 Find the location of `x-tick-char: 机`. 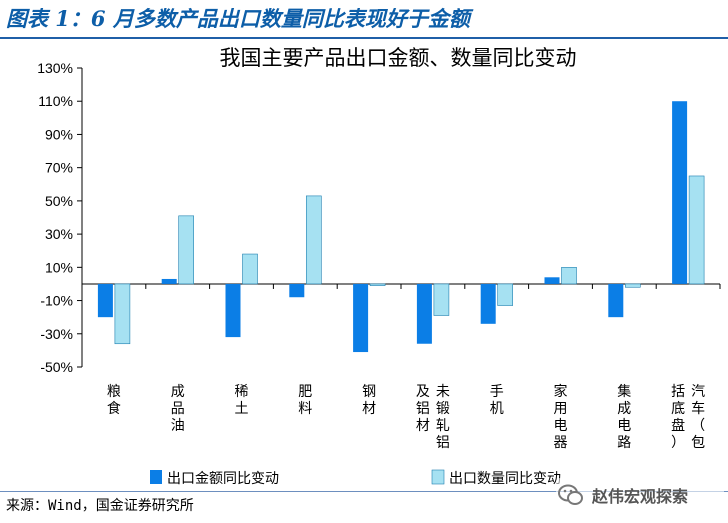

x-tick-char: 机 is located at coordinates (497, 409).